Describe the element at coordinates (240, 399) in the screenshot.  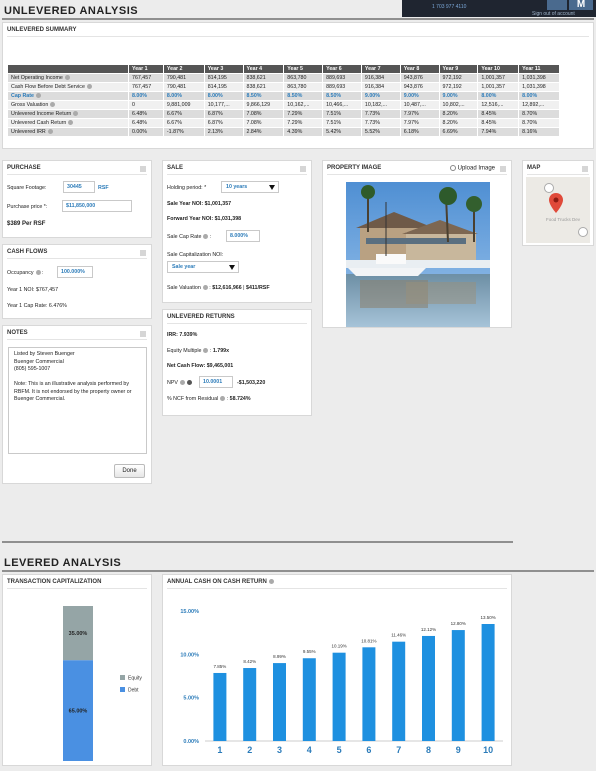
I see `ncf-residual-value: 58.724%` at that location.